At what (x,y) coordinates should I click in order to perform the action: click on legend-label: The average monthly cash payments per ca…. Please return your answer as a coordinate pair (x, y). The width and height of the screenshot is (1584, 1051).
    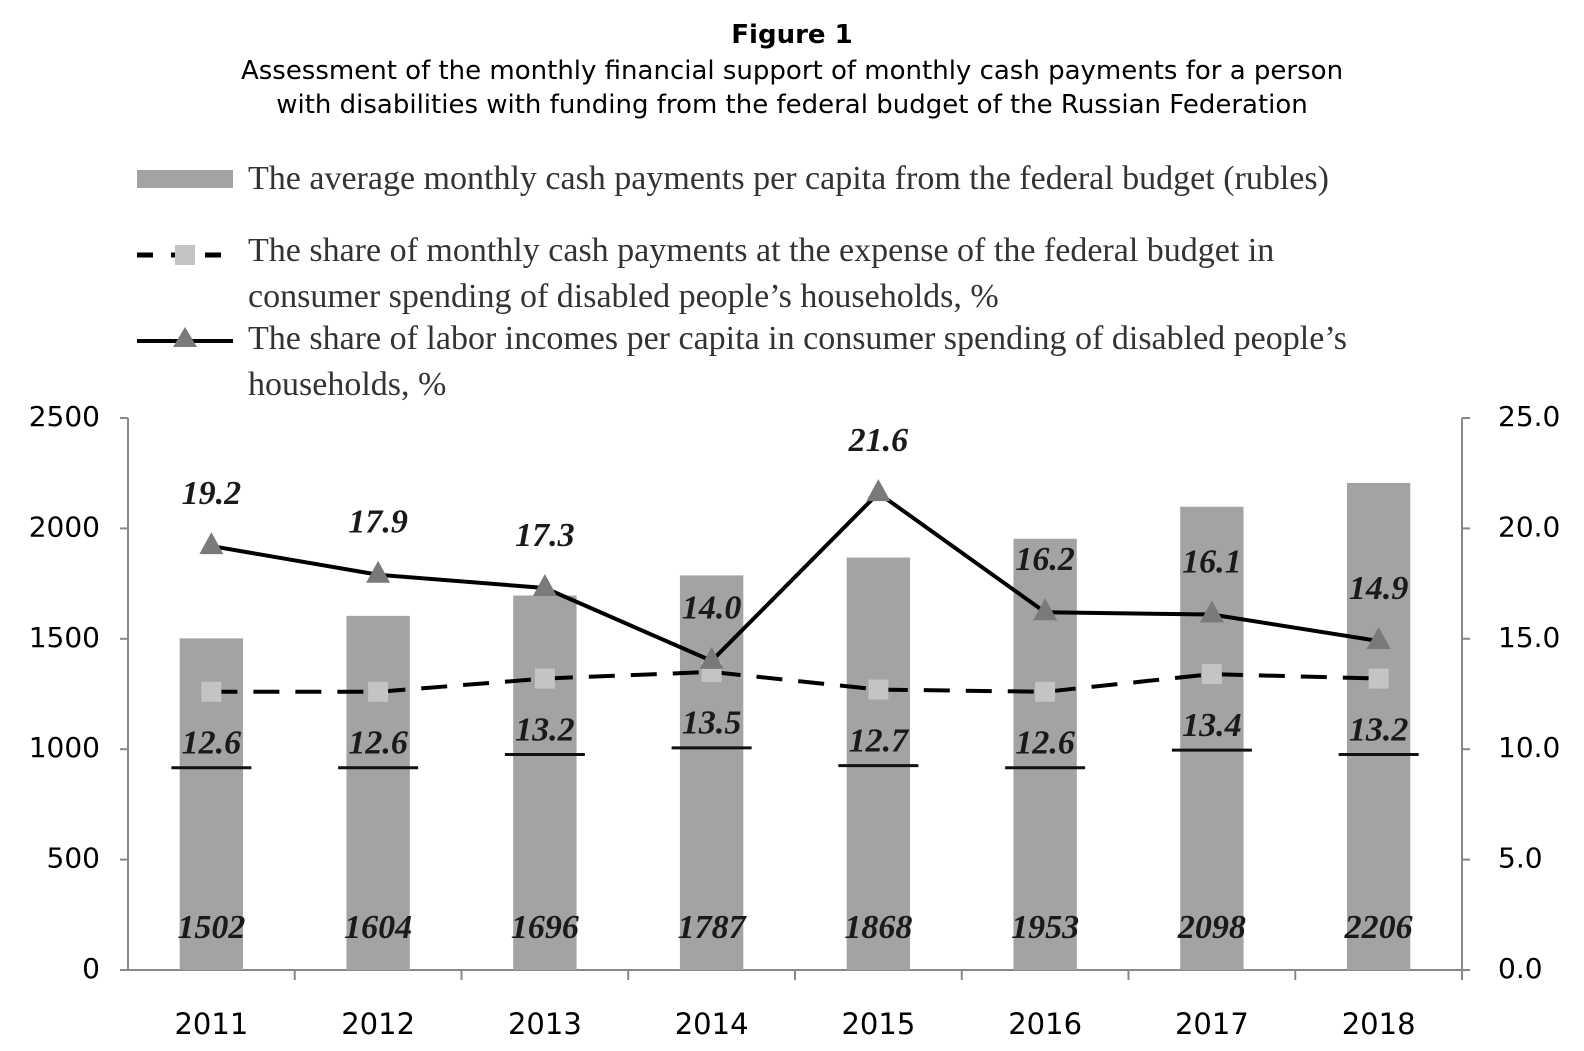
    Looking at the image, I should click on (788, 178).